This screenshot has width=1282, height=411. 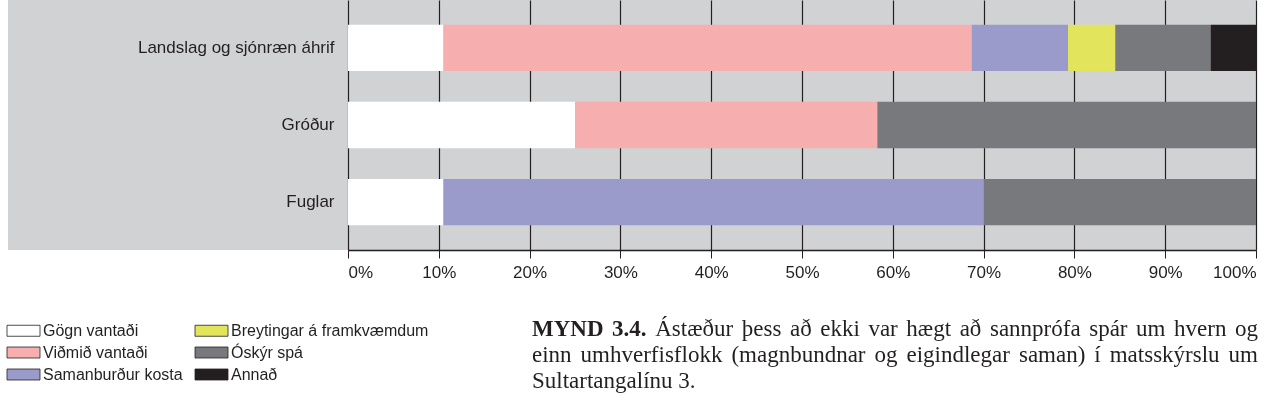 I want to click on x-tick-label: 60%, so click(x=893, y=272).